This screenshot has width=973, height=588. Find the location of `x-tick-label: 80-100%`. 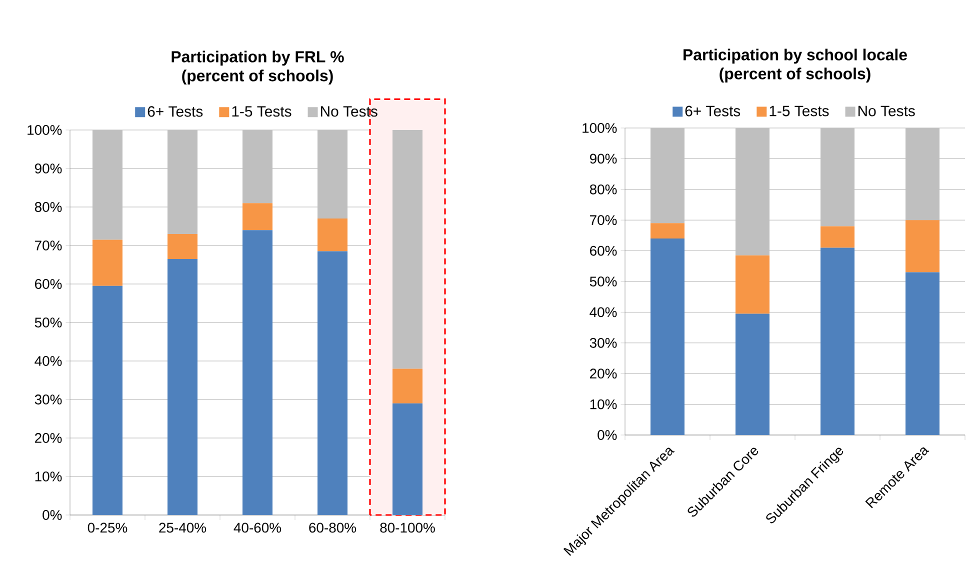

x-tick-label: 80-100% is located at coordinates (407, 527).